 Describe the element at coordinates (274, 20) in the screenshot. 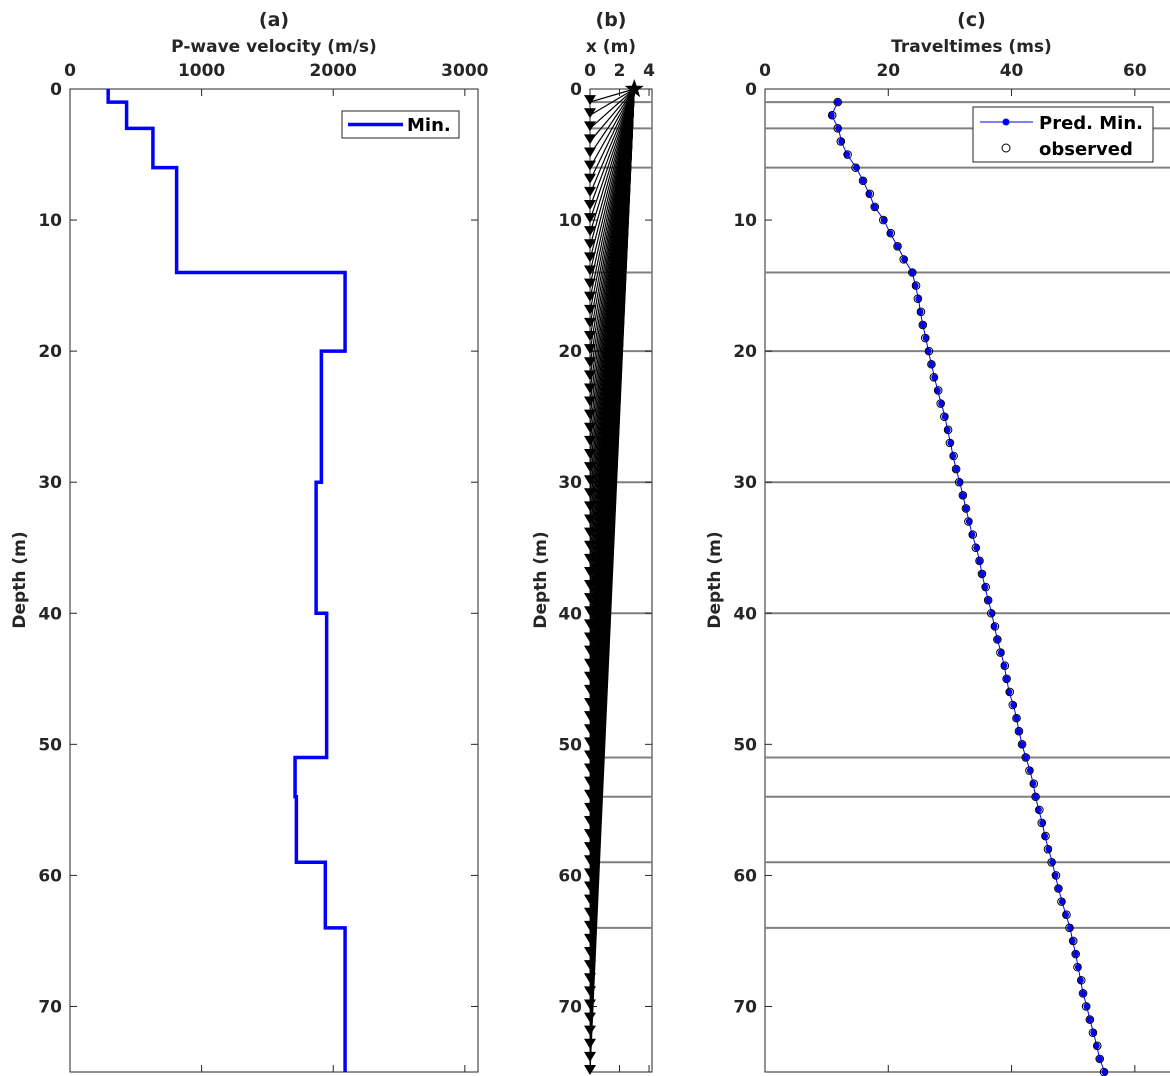

I see `panel-title-a: (a)` at that location.